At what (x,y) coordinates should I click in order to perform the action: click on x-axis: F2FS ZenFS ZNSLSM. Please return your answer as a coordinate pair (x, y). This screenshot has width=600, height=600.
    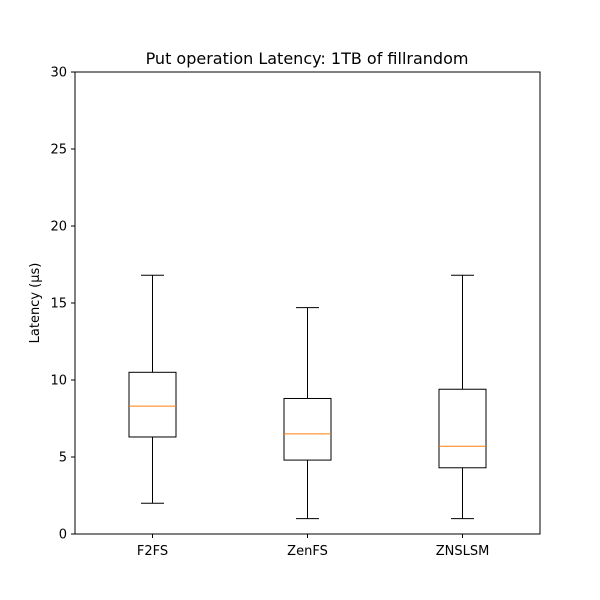
    Looking at the image, I should click on (313, 546).